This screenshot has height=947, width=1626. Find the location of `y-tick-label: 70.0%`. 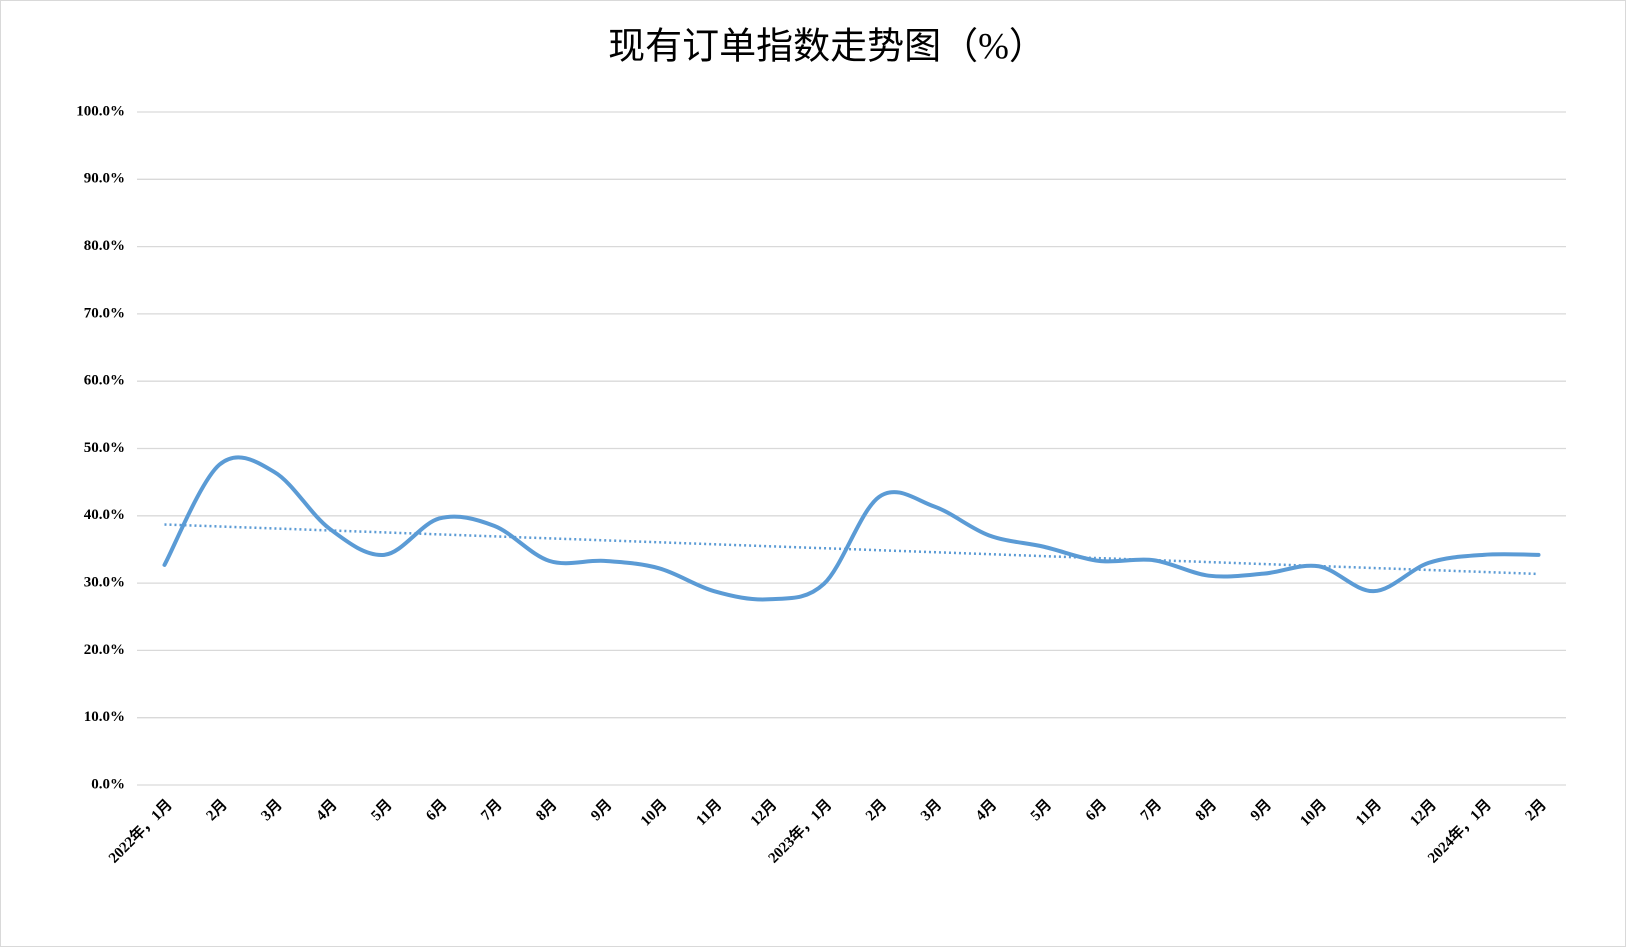

y-tick-label: 70.0% is located at coordinates (104, 313).